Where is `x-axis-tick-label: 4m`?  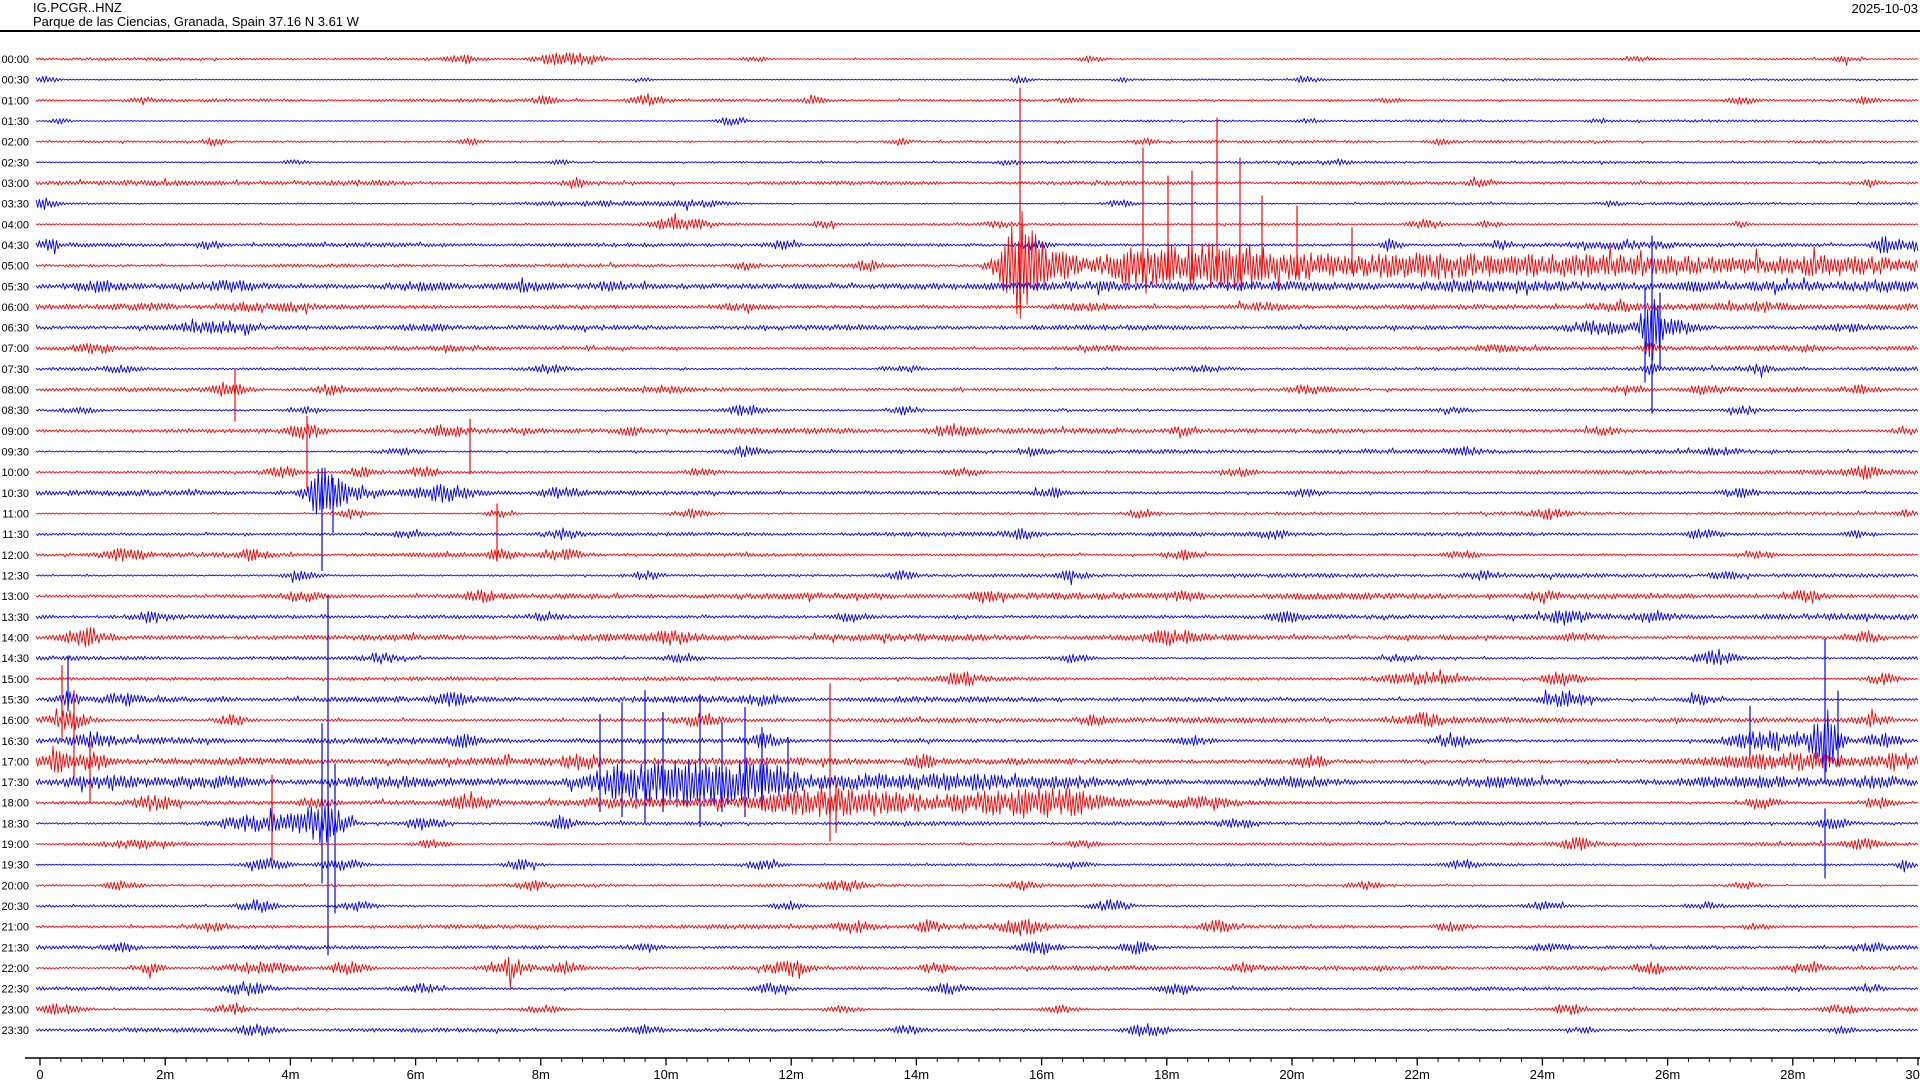
x-axis-tick-label: 4m is located at coordinates (290, 1073).